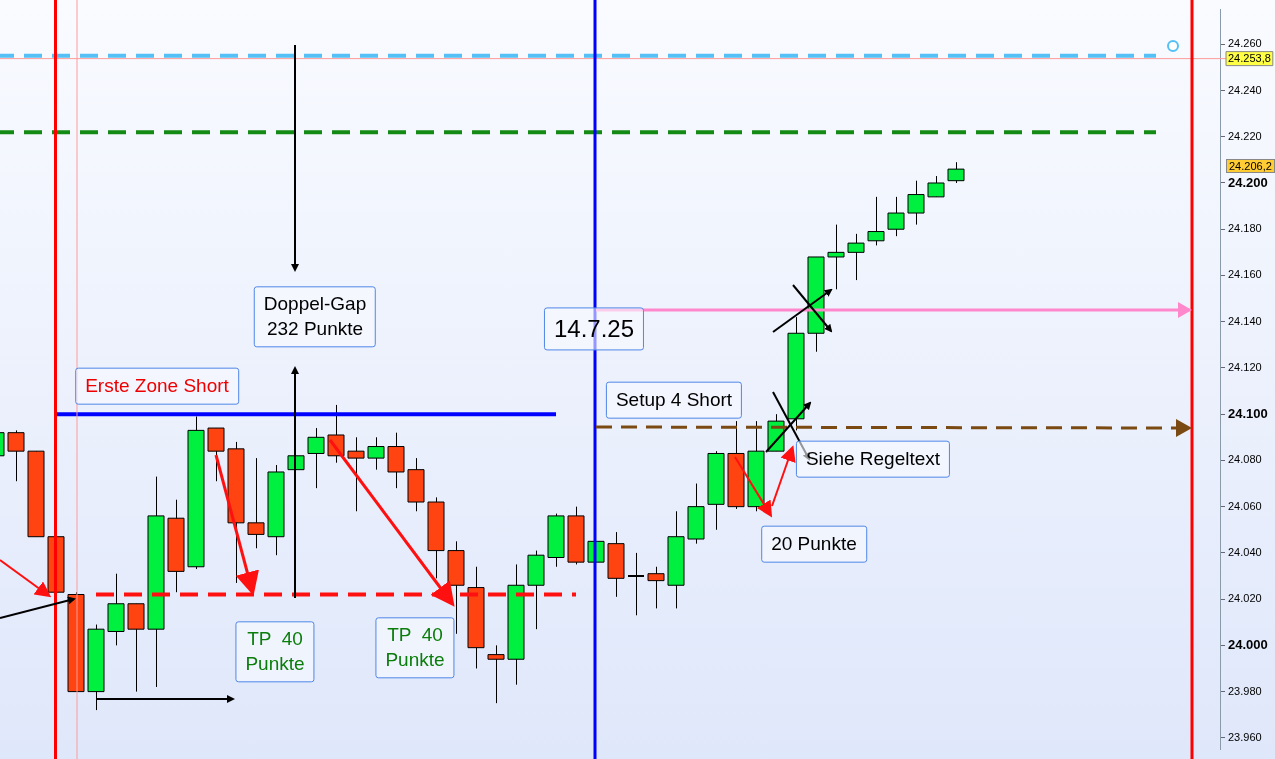 The width and height of the screenshot is (1275, 759). I want to click on y-tick-label: 24.040, so click(1245, 551).